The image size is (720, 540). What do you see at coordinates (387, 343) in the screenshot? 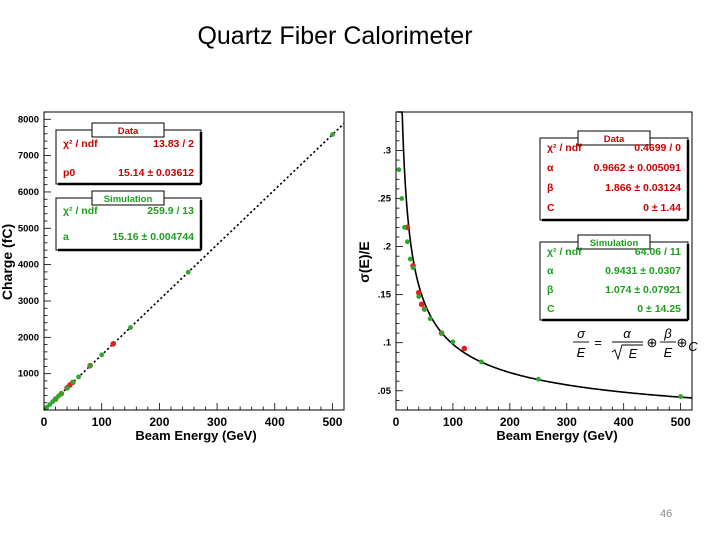
I see `y-tick-label: .1` at bounding box center [387, 343].